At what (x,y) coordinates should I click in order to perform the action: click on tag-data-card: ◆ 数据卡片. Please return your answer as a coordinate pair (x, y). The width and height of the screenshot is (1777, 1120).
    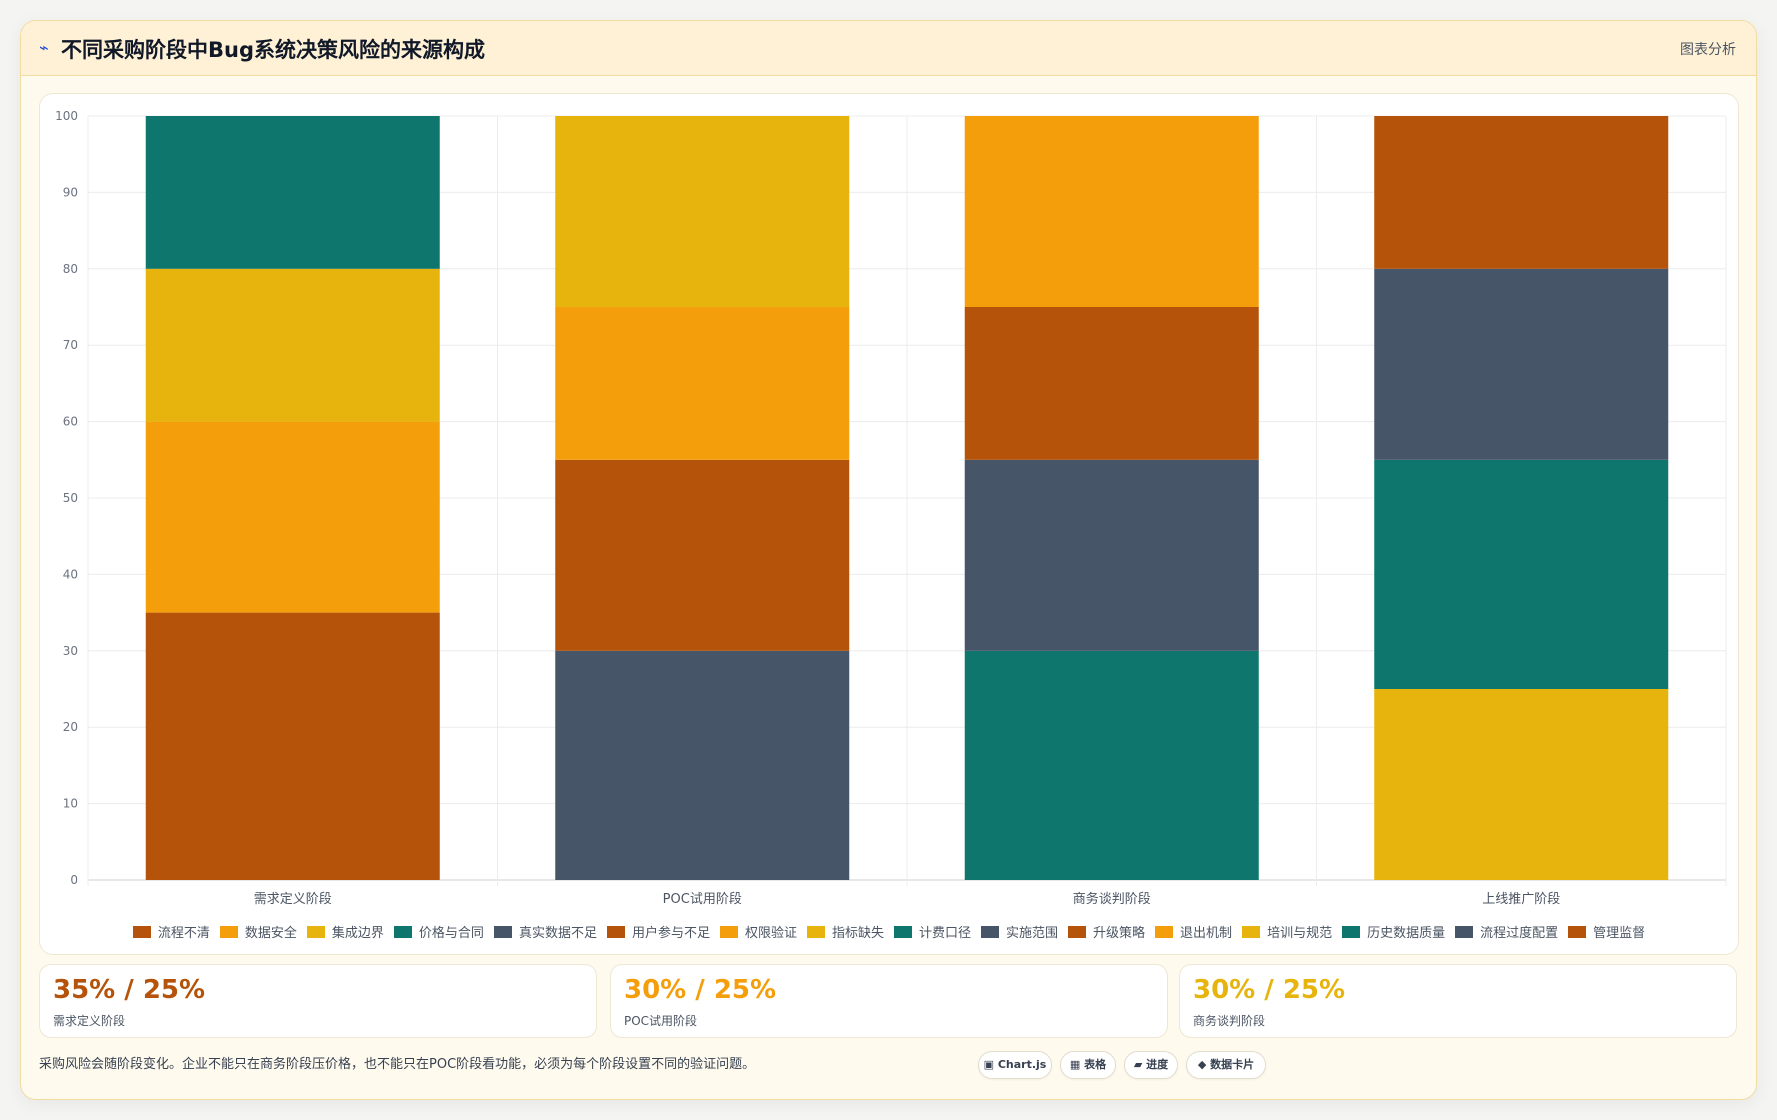
    Looking at the image, I should click on (1226, 1065).